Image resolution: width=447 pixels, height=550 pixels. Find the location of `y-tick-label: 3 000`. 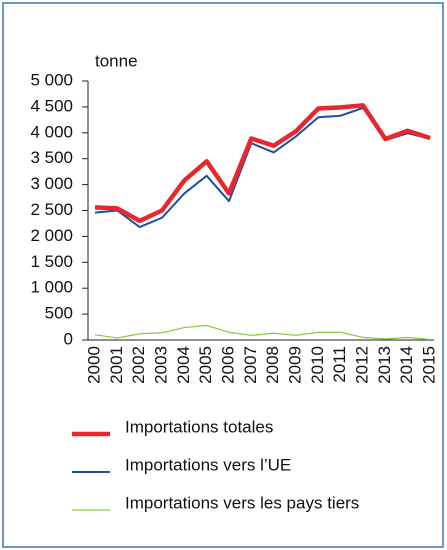

y-tick-label: 3 000 is located at coordinates (51, 183).